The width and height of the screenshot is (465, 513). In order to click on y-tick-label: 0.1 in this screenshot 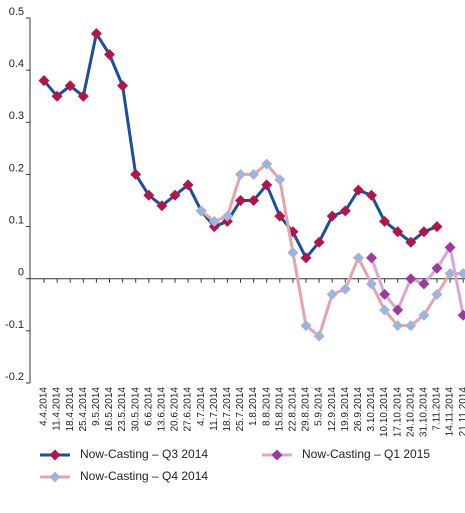, I will do `click(16, 220)`.